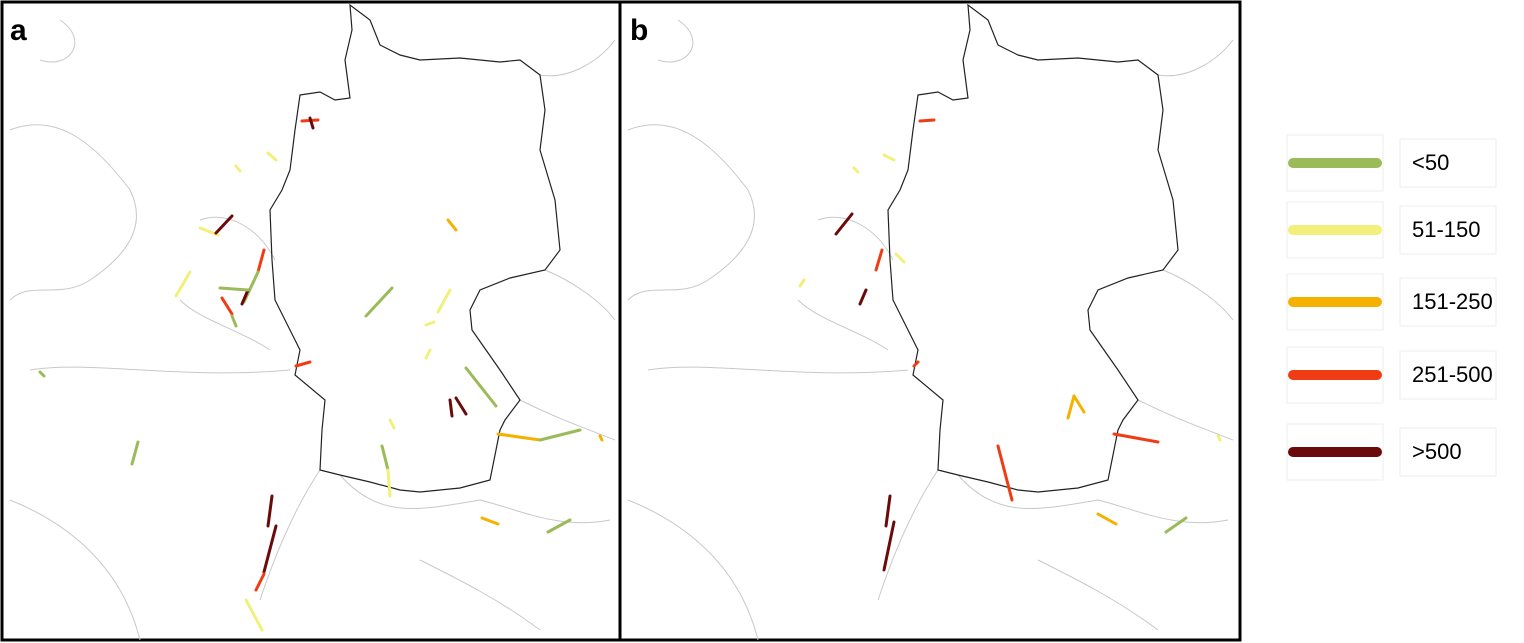 This screenshot has width=1524, height=643. Describe the element at coordinates (639, 30) in the screenshot. I see `panel-label: b` at that location.